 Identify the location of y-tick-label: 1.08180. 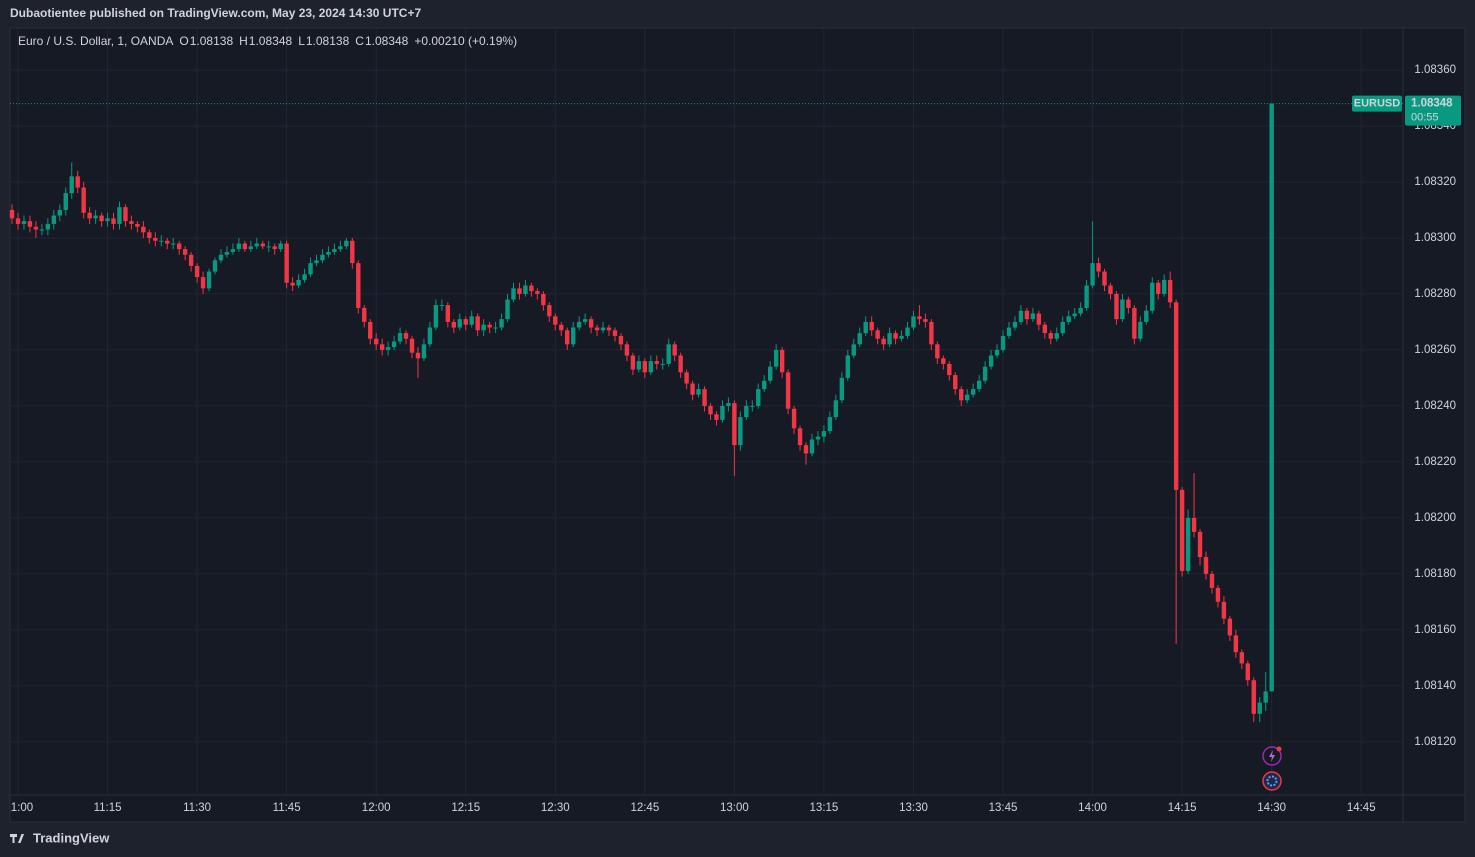
(1435, 574).